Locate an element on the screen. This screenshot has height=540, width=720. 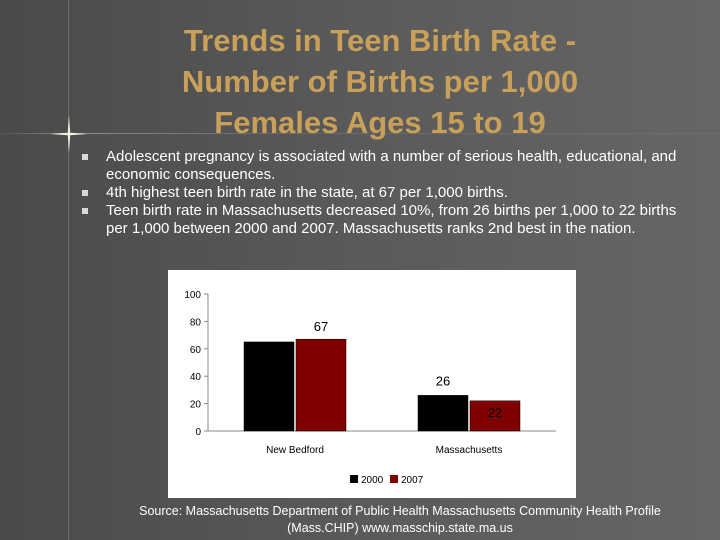
y-tick-label: 60 is located at coordinates (196, 350).